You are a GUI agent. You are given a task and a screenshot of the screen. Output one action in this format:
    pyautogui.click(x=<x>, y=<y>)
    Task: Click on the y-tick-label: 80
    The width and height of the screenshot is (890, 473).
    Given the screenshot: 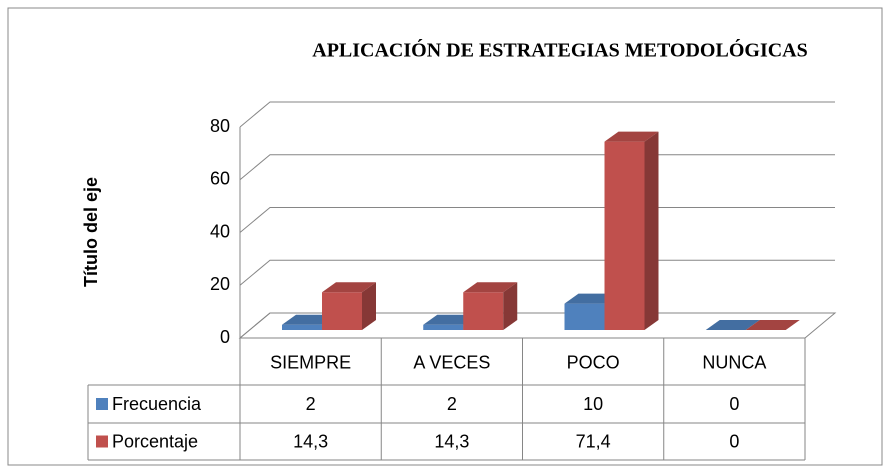 What is the action you would take?
    pyautogui.click(x=220, y=126)
    